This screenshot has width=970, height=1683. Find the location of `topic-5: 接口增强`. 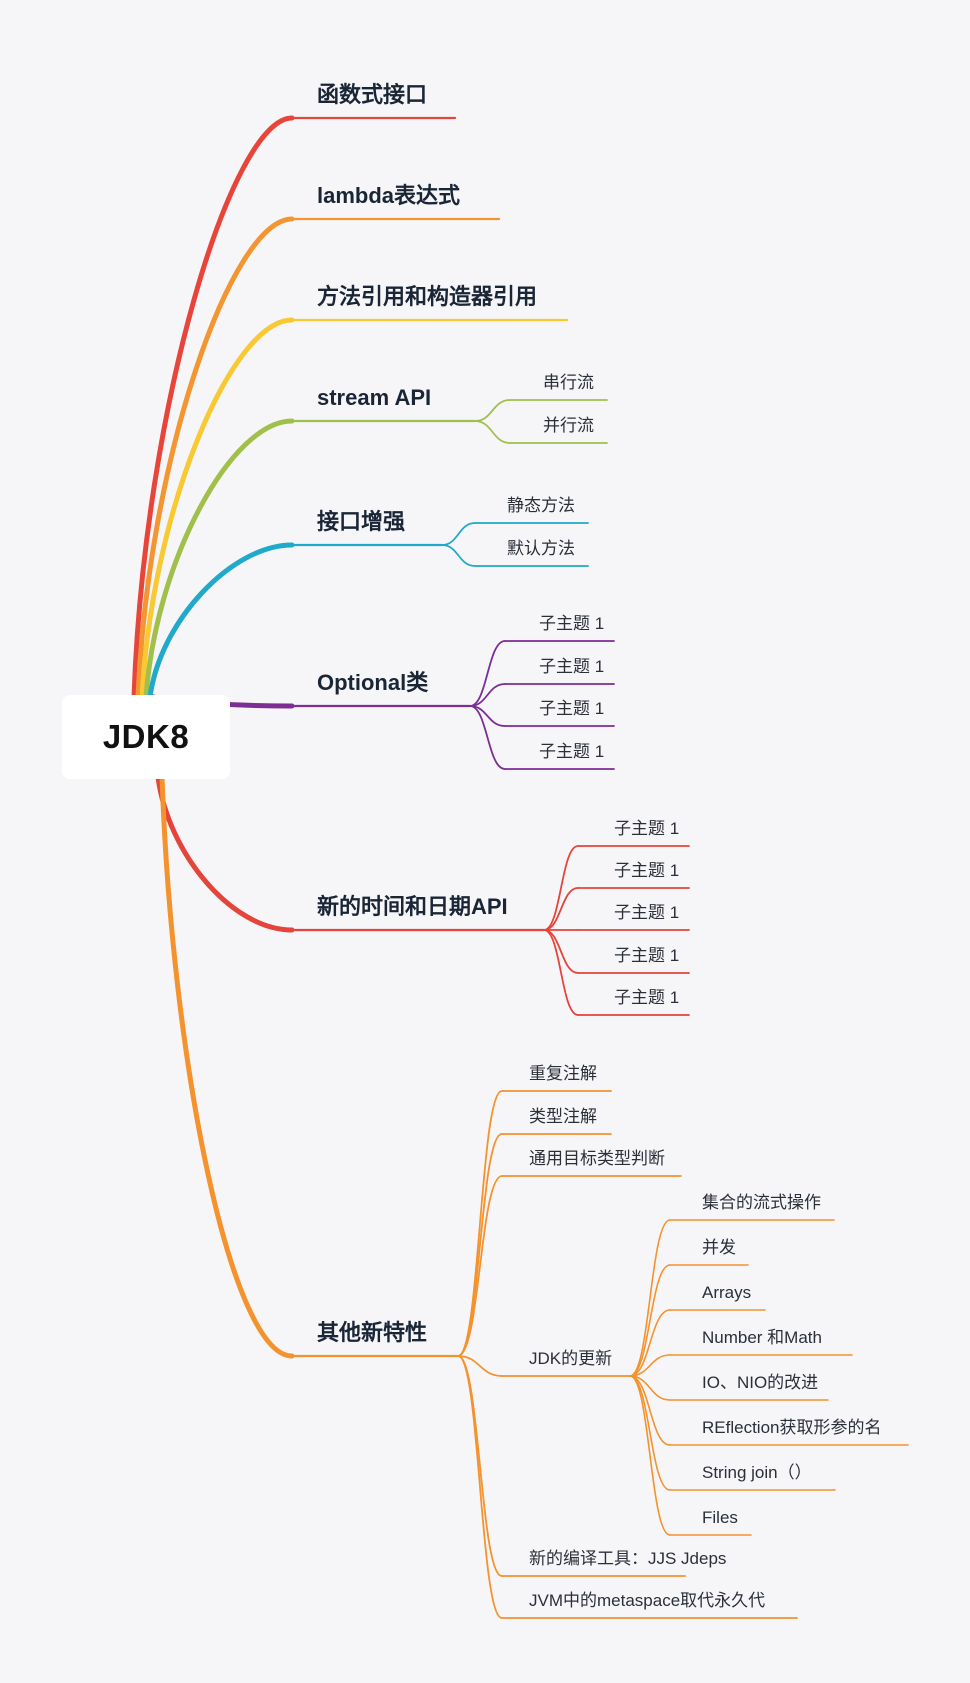

topic-5: 接口增强 is located at coordinates (361, 521).